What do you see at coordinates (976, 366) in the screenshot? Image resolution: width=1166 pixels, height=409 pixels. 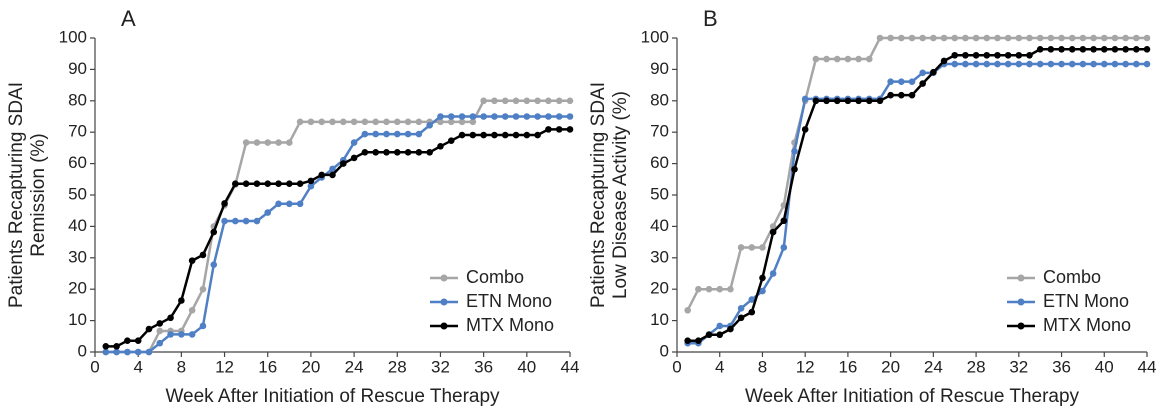 I see `x-tick-label: 28` at bounding box center [976, 366].